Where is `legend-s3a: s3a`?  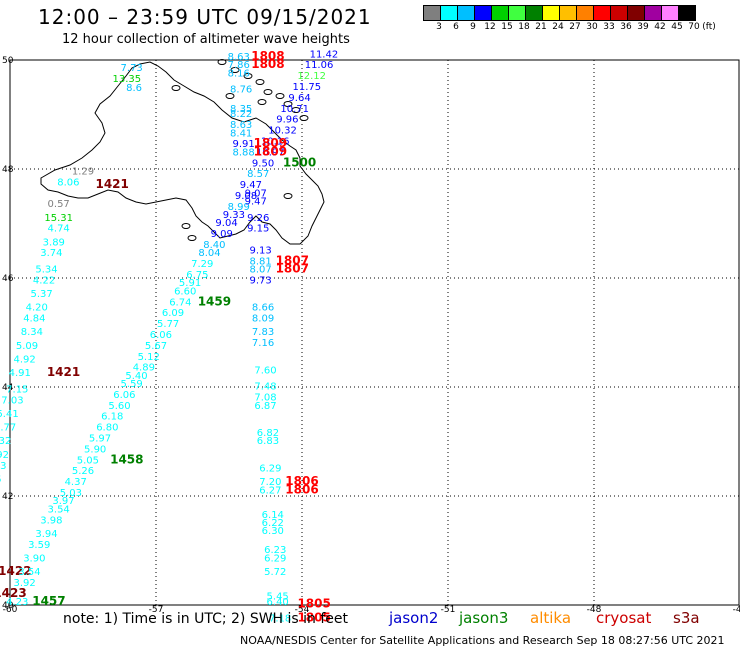 legend-s3a: s3a is located at coordinates (686, 618).